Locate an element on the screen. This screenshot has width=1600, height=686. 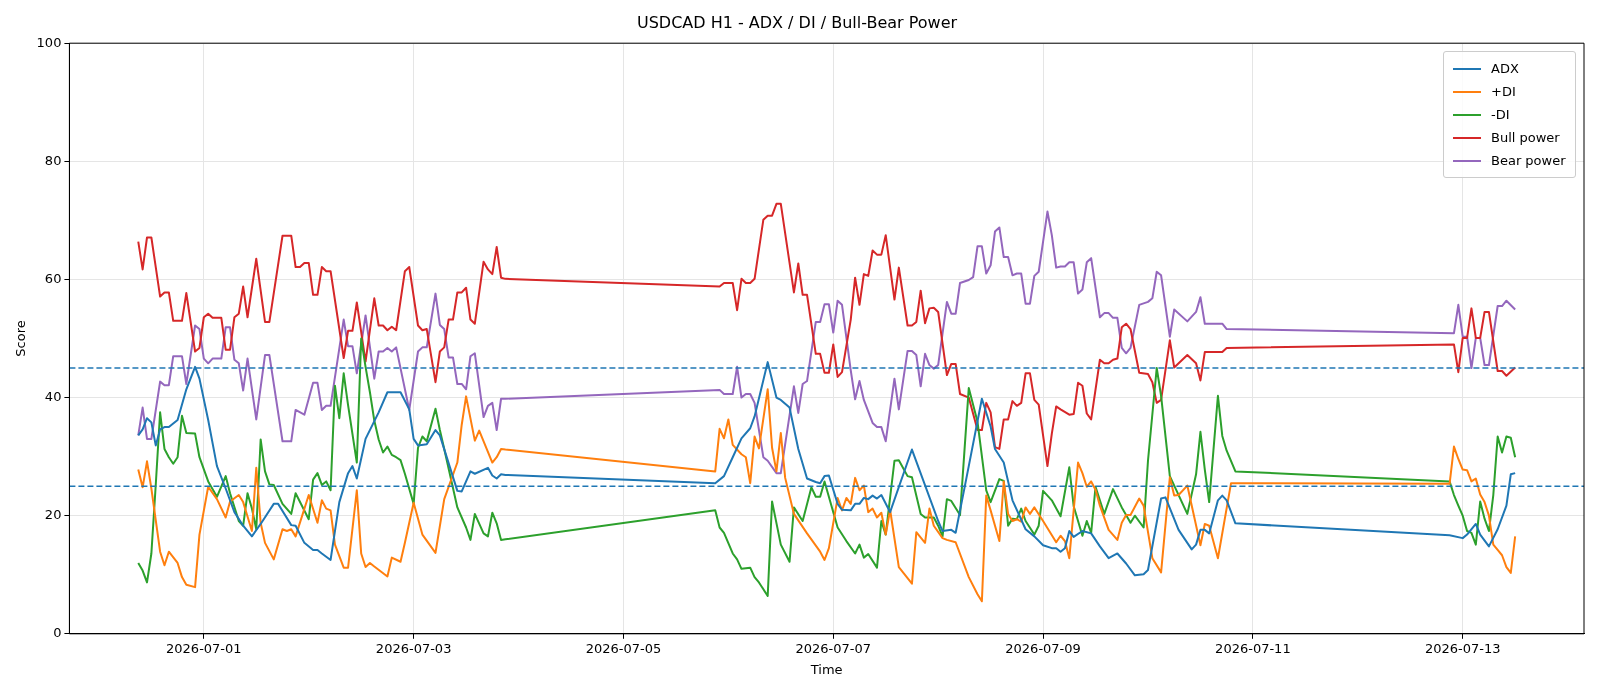
x-tick-label: 2026-07-07 is located at coordinates (833, 648).